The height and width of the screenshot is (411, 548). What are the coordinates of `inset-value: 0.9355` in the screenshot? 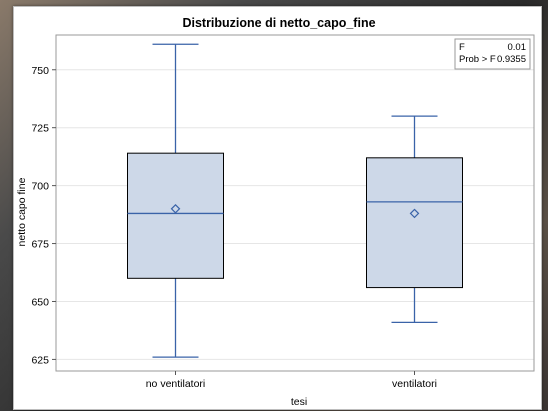 It's located at (511, 59).